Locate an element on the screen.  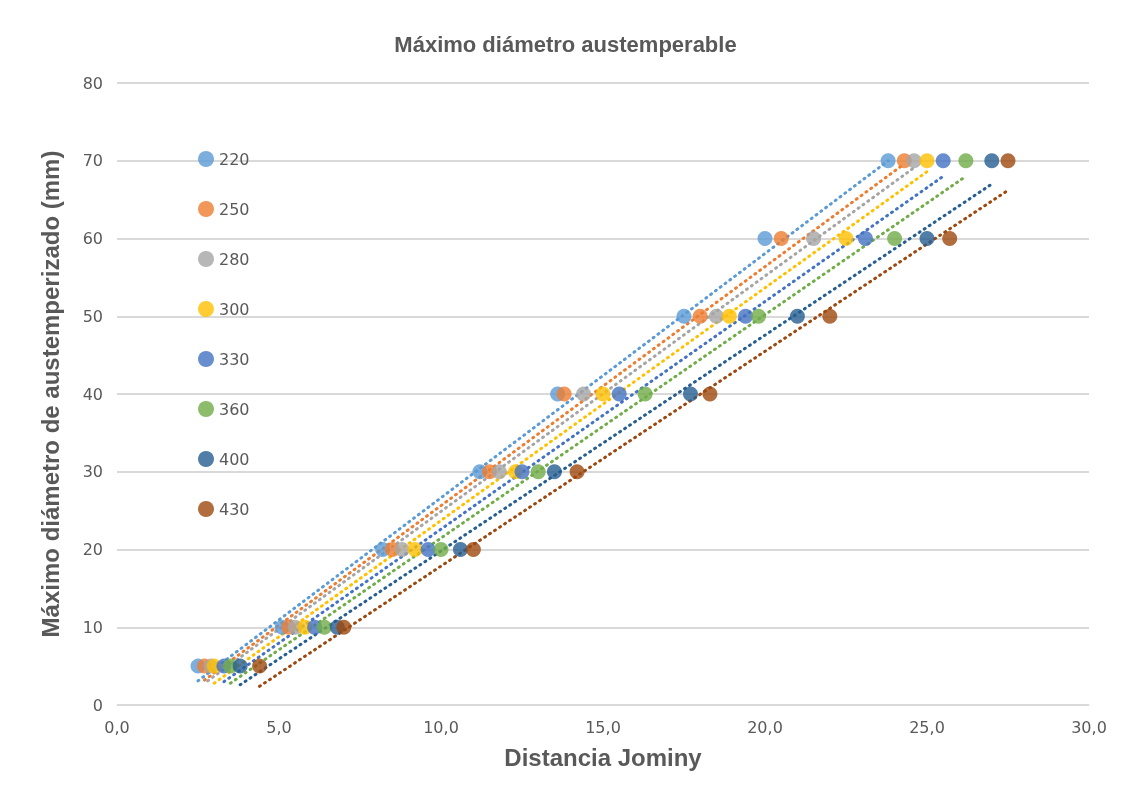
chart-title: Máximo diámetro austemperable is located at coordinates (565, 44).